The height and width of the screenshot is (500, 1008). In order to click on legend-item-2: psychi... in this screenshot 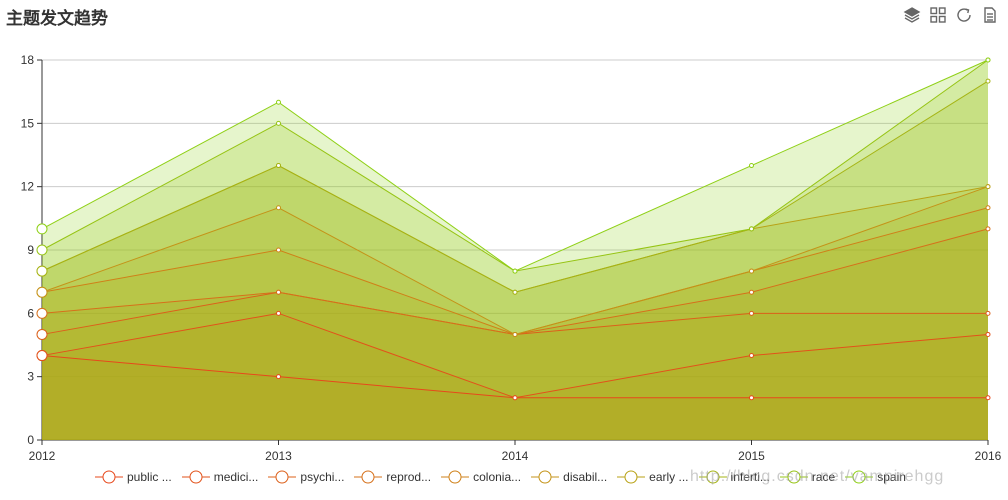, I will do `click(306, 477)`.